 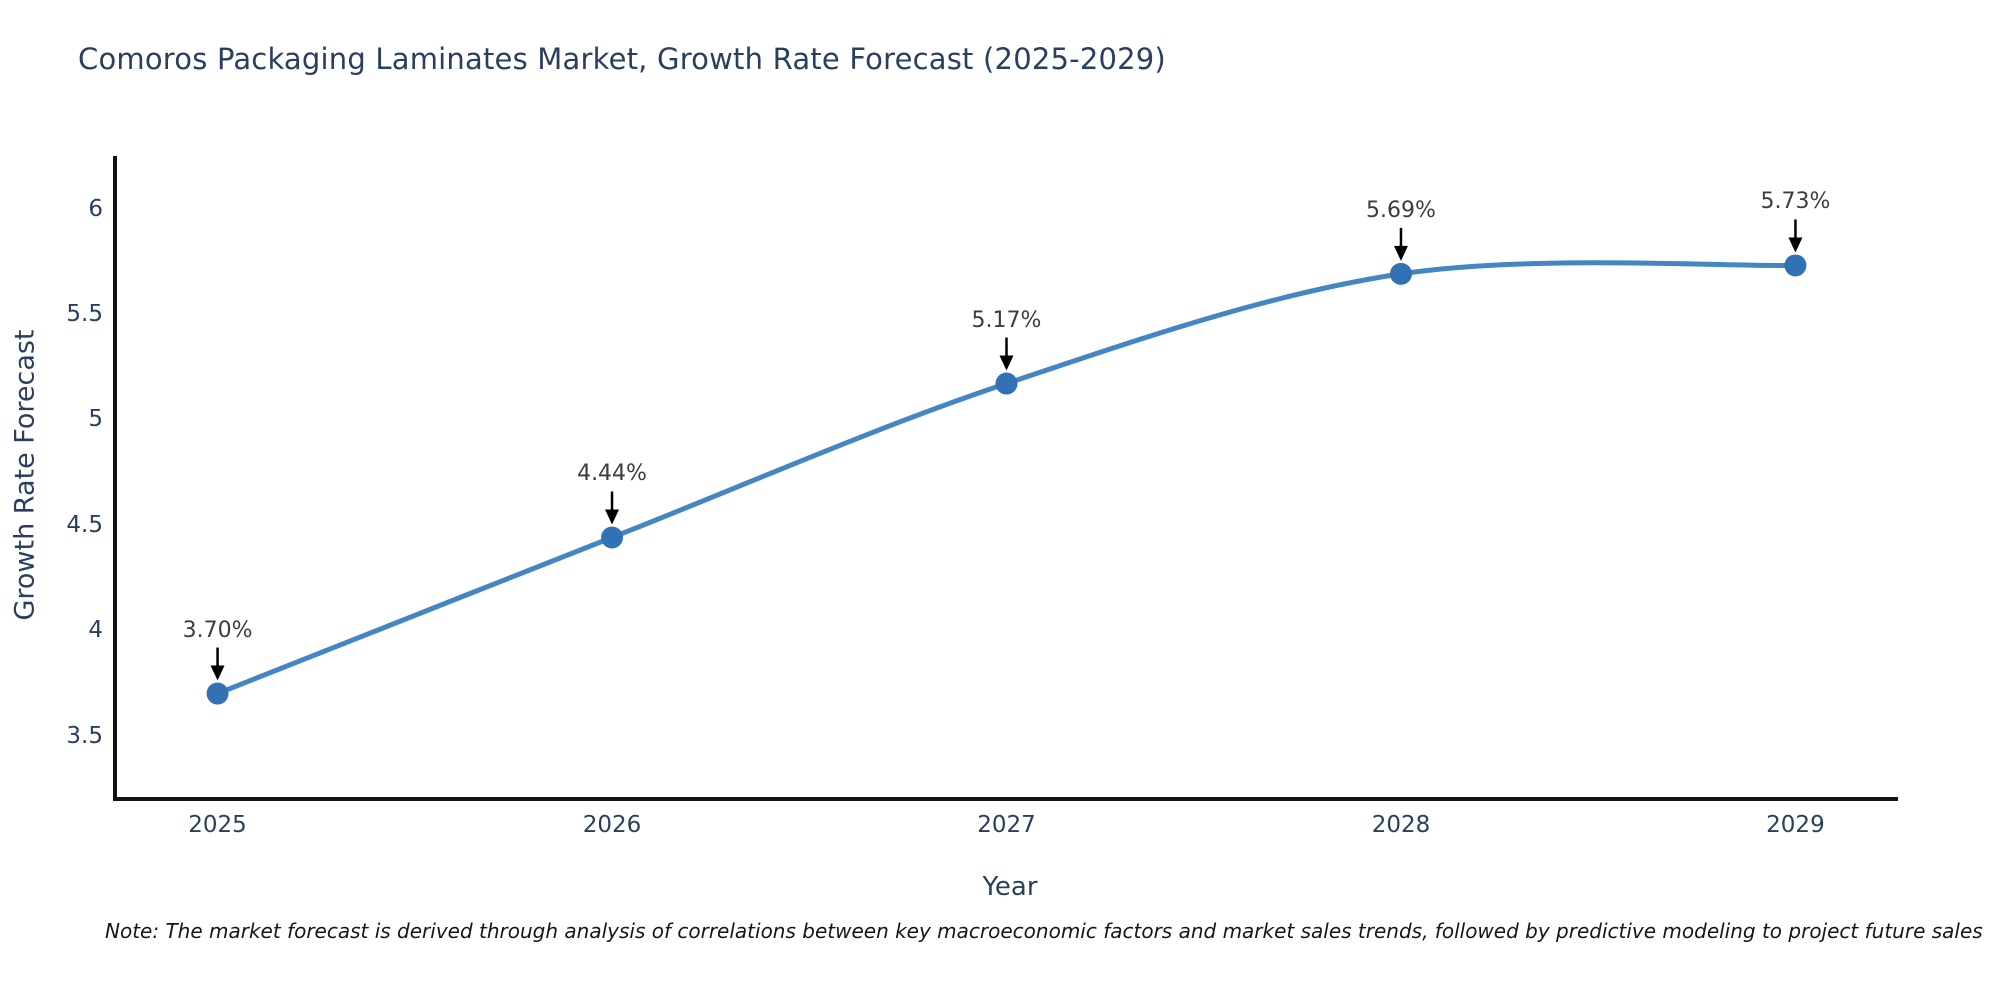 I want to click on x-tick-label: 2029, so click(x=1795, y=825).